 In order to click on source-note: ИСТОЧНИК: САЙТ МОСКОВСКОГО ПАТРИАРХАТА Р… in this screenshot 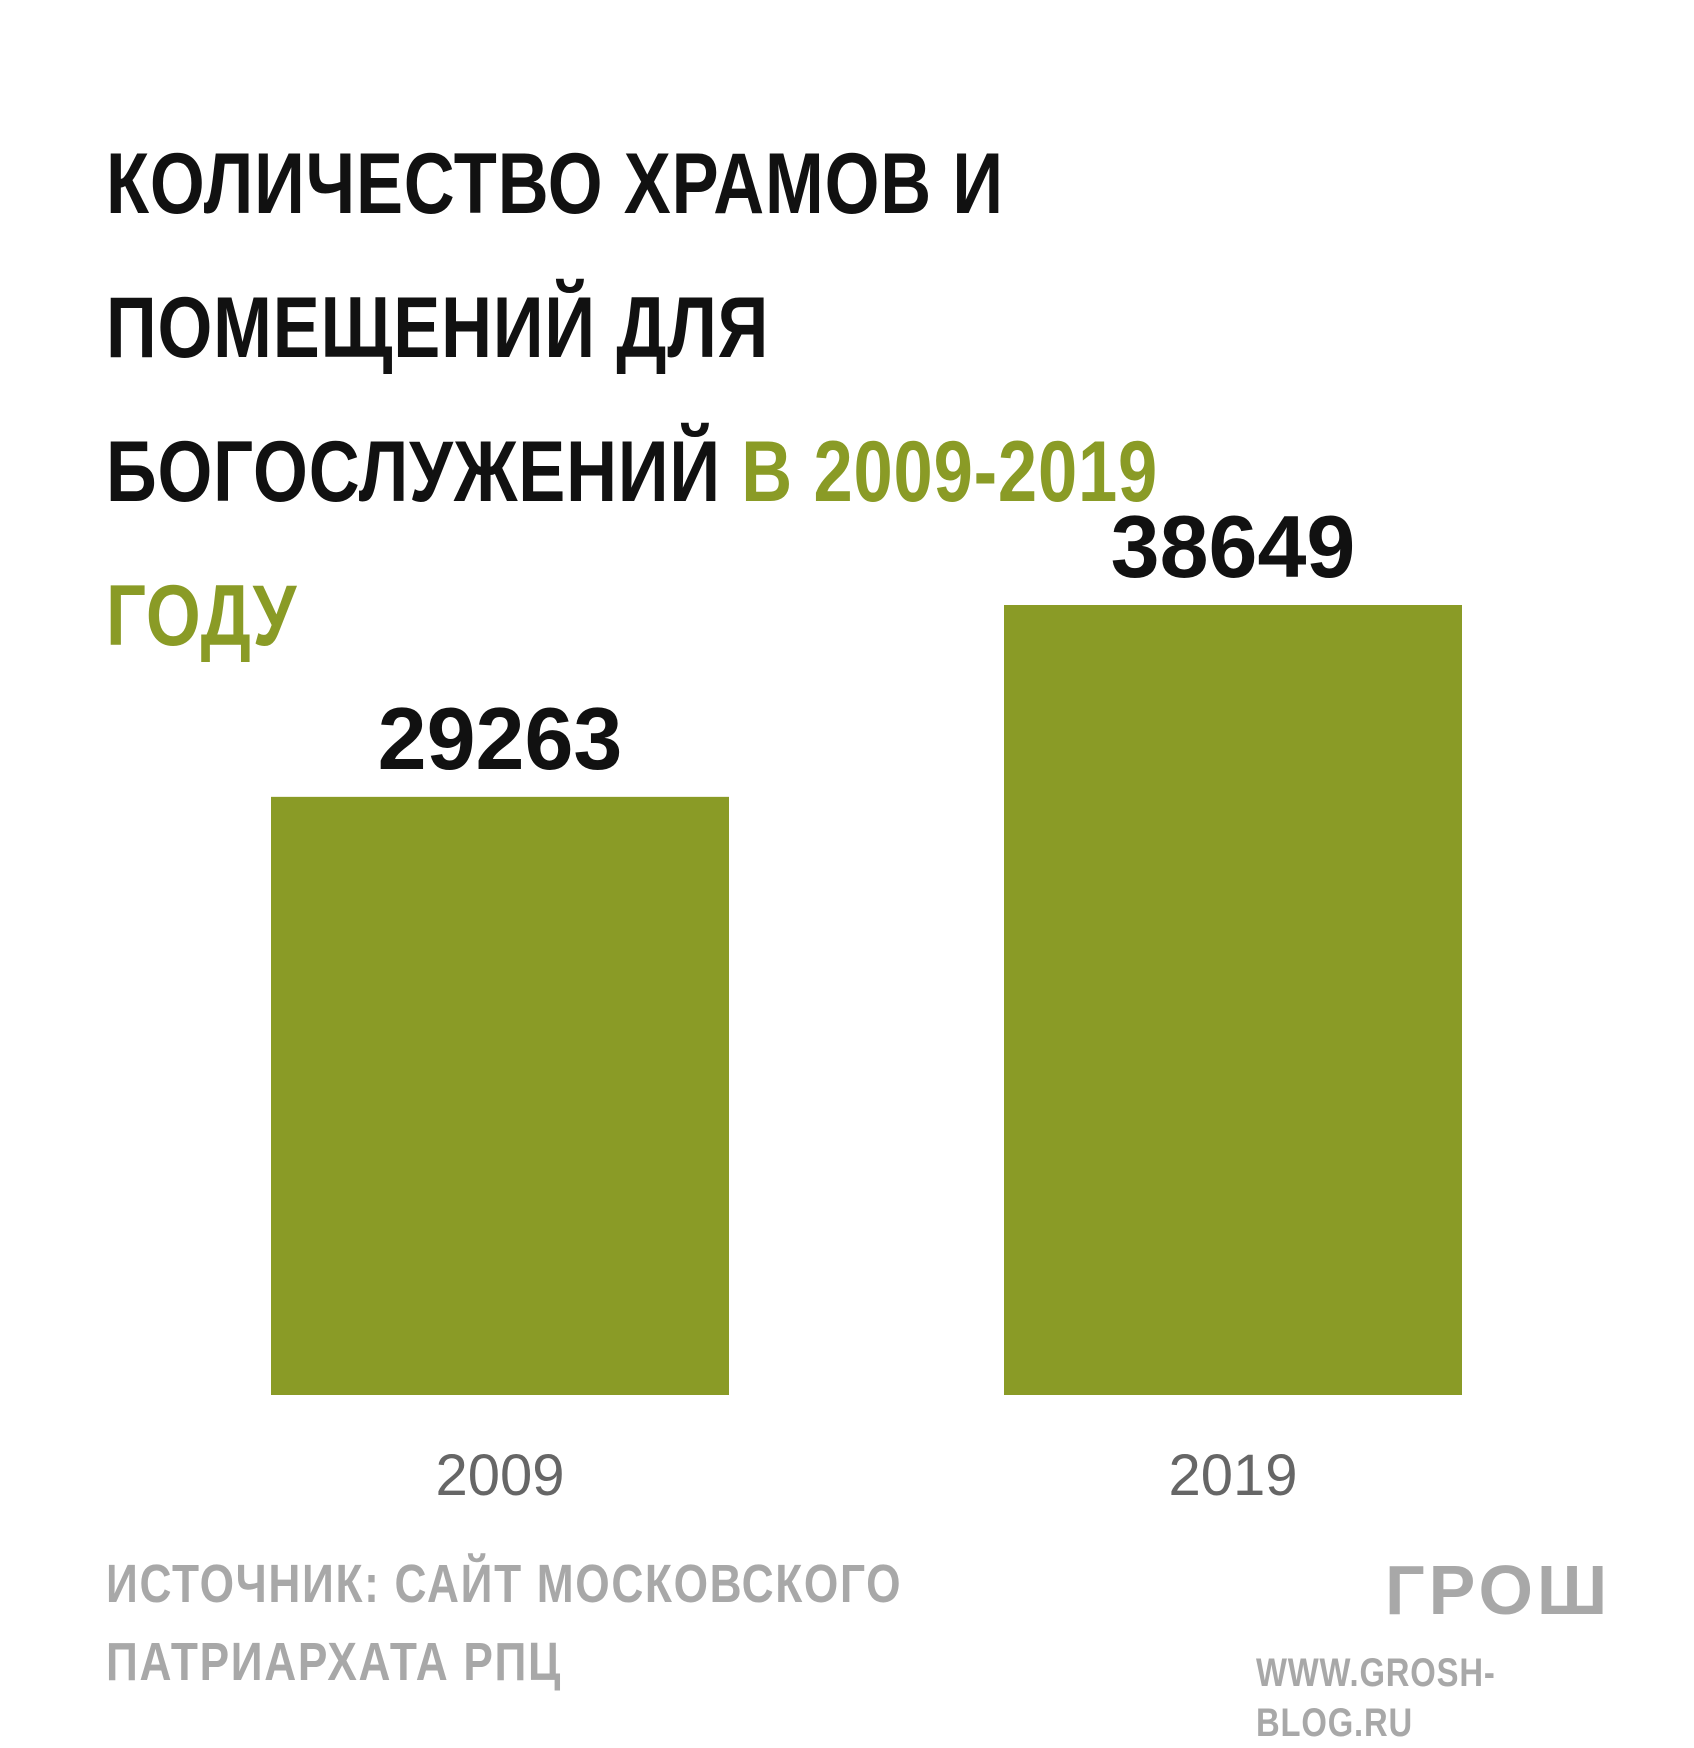, I will do `click(504, 1623)`.